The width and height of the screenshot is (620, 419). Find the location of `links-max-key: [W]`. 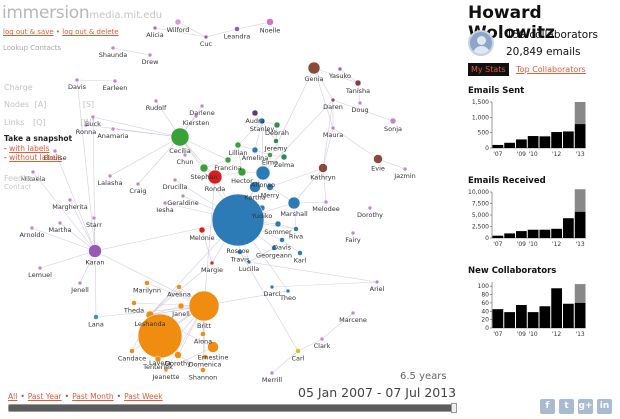

links-max-key: [W] is located at coordinates (87, 122).